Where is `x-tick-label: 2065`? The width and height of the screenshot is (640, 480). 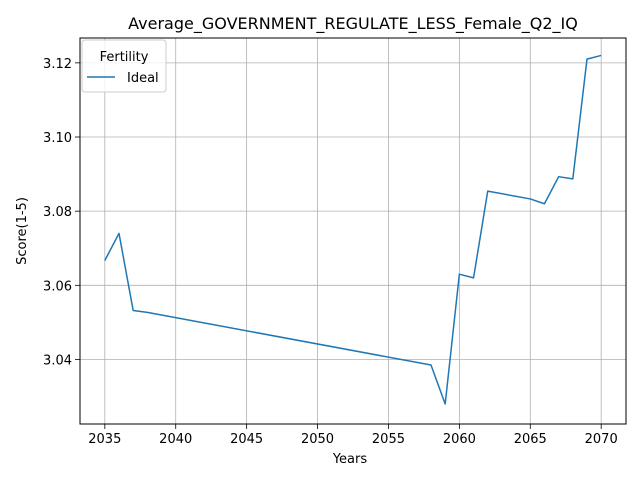
x-tick-label: 2065 is located at coordinates (530, 439).